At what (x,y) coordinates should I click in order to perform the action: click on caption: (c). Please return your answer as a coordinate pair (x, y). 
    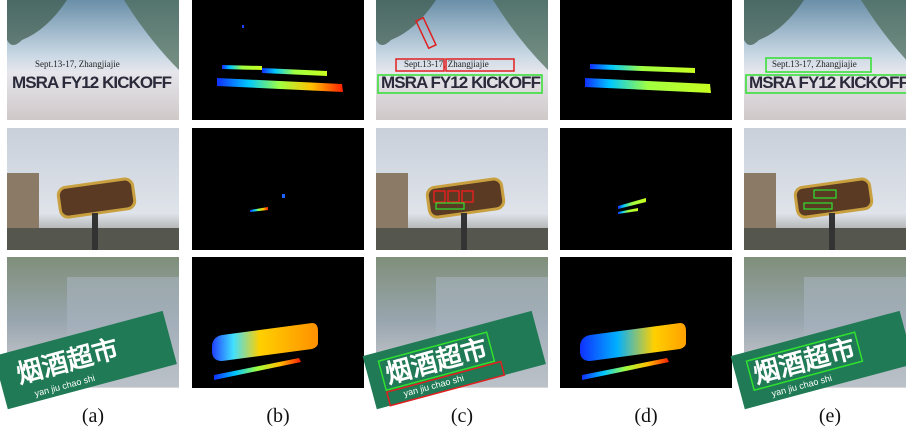
    Looking at the image, I should click on (462, 416).